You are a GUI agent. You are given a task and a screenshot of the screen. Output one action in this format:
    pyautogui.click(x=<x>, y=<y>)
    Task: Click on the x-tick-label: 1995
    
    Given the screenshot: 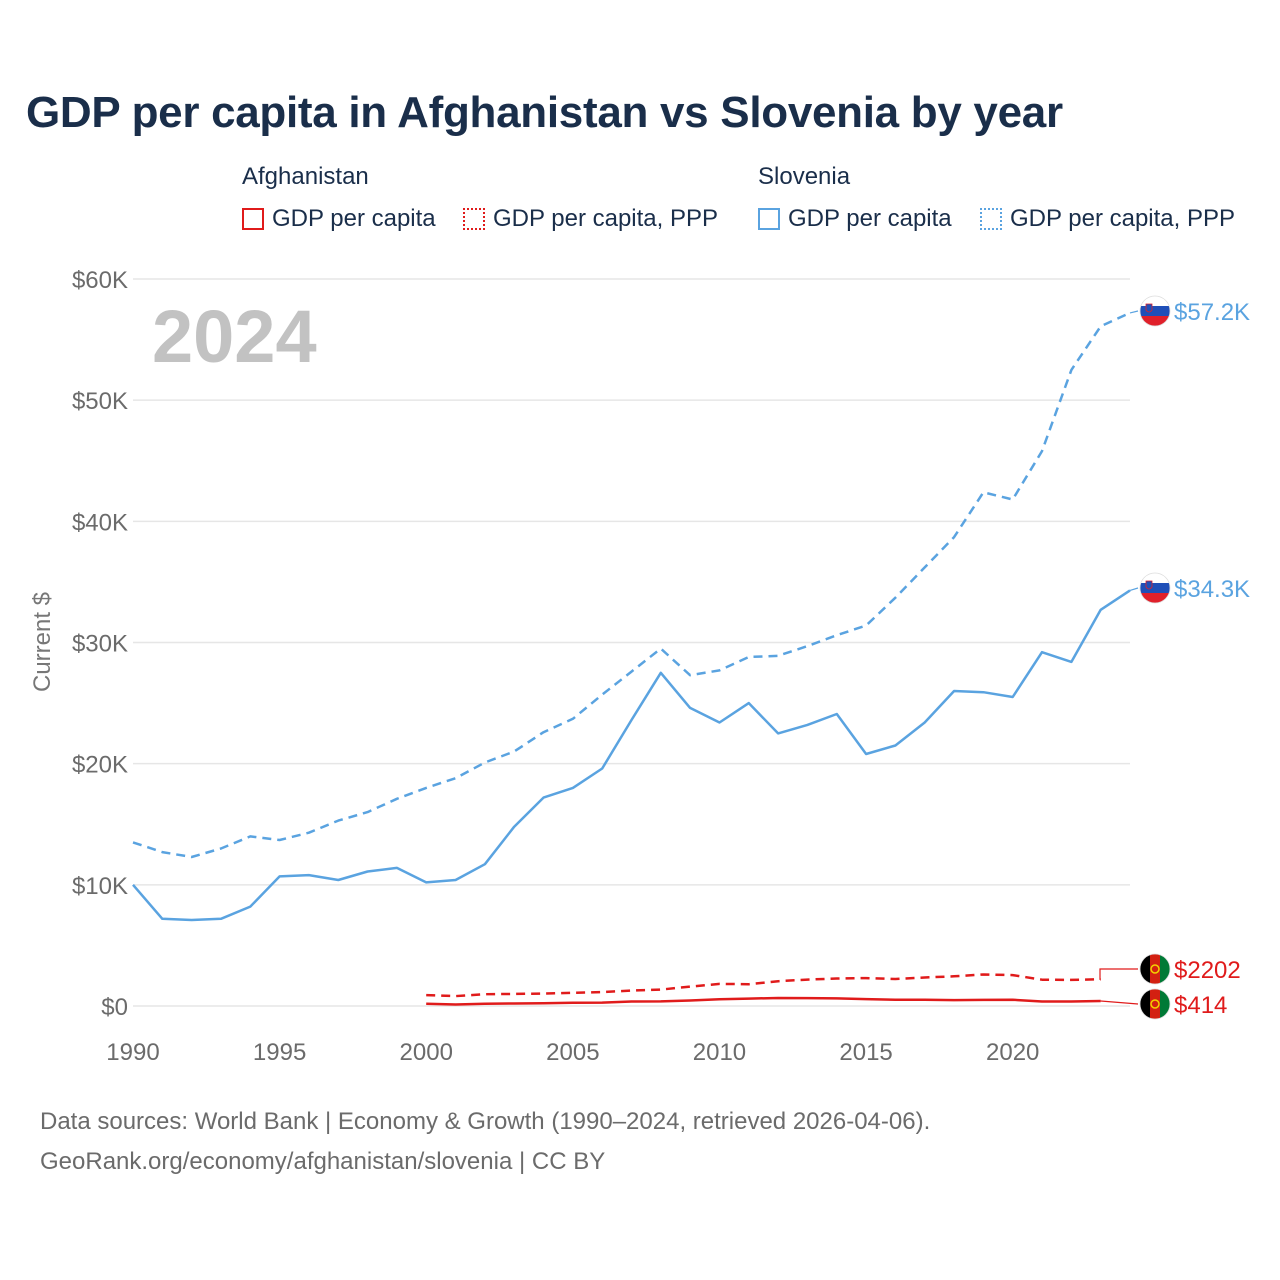 What is the action you would take?
    pyautogui.click(x=279, y=1052)
    